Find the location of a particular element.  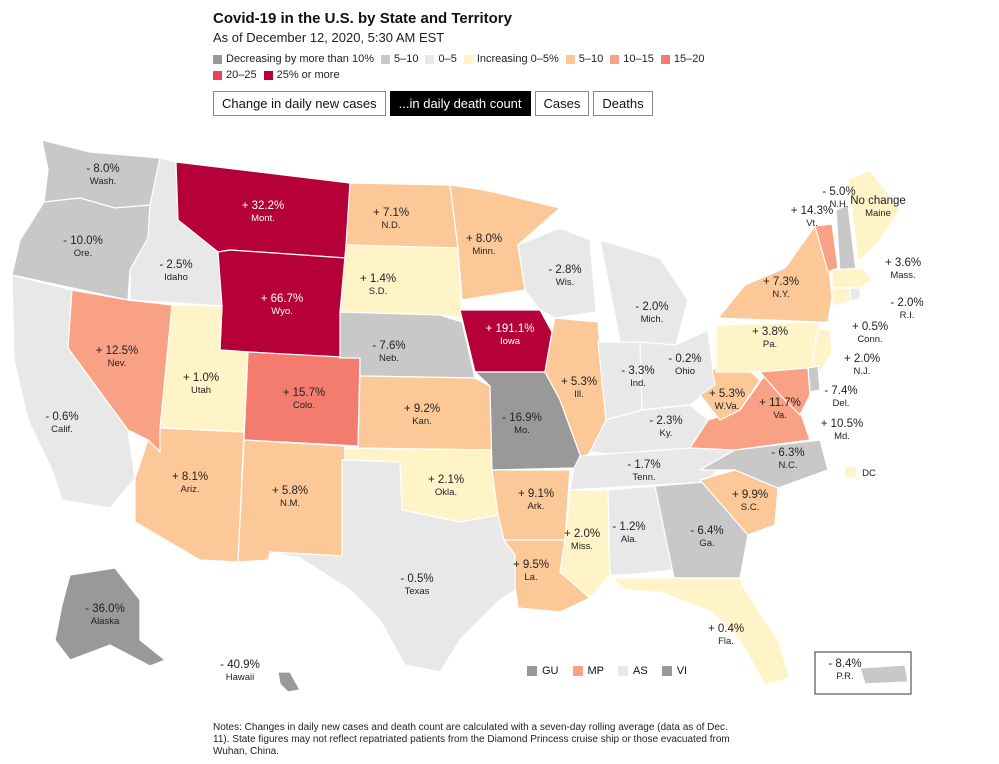

state-value: + 10.5% is located at coordinates (842, 424).